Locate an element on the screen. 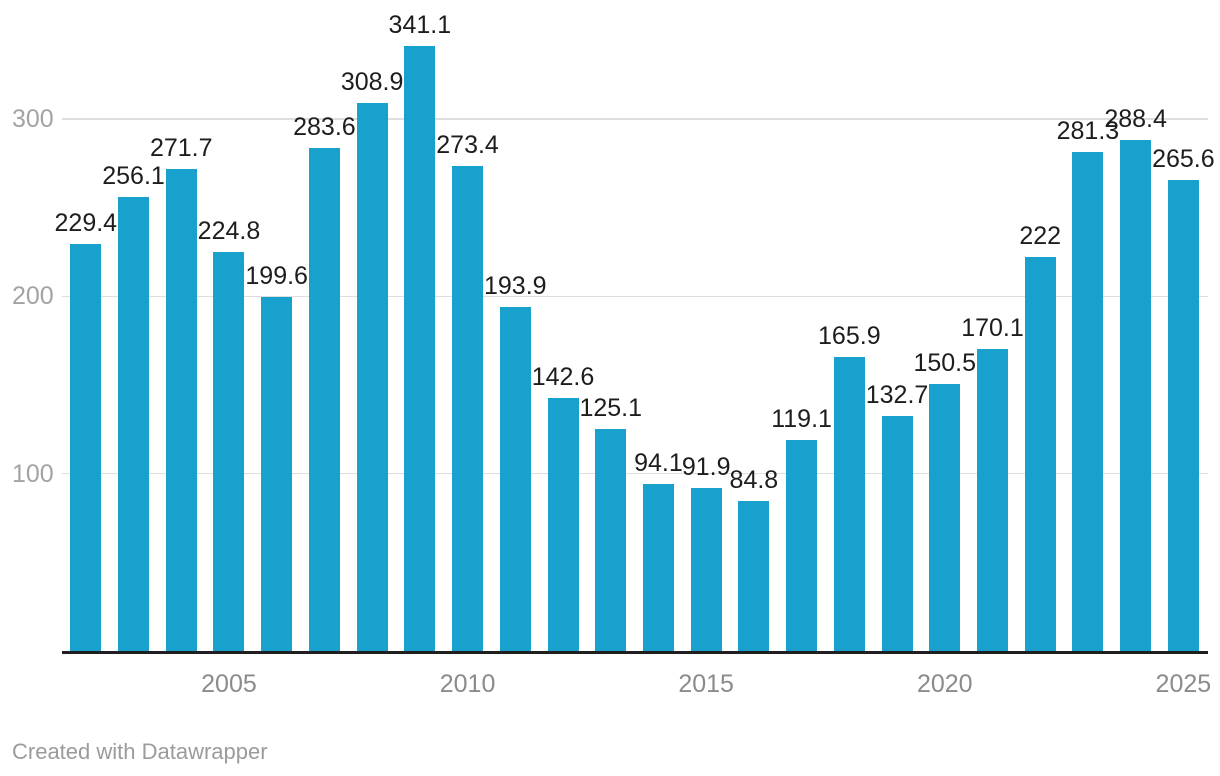 The width and height of the screenshot is (1220, 776). value-label-2005: 224.8 is located at coordinates (229, 231).